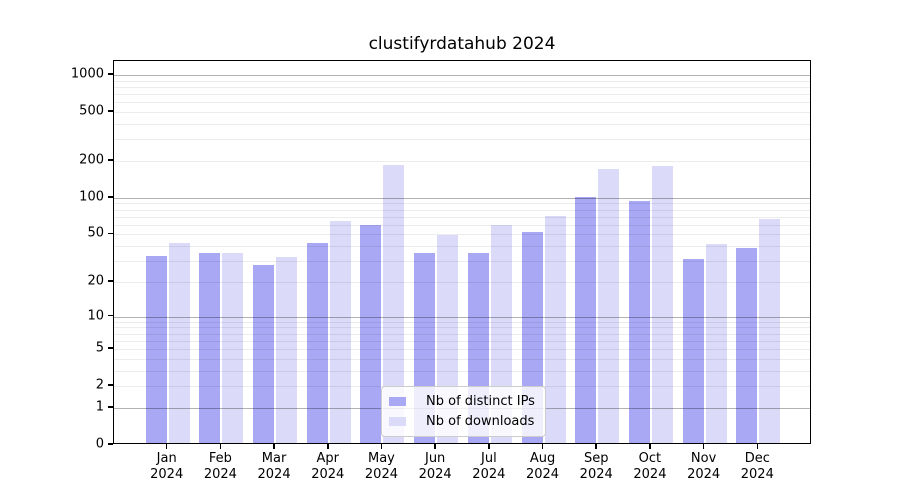 This screenshot has width=900, height=500. I want to click on x-tick-label: Nov 2024, so click(704, 466).